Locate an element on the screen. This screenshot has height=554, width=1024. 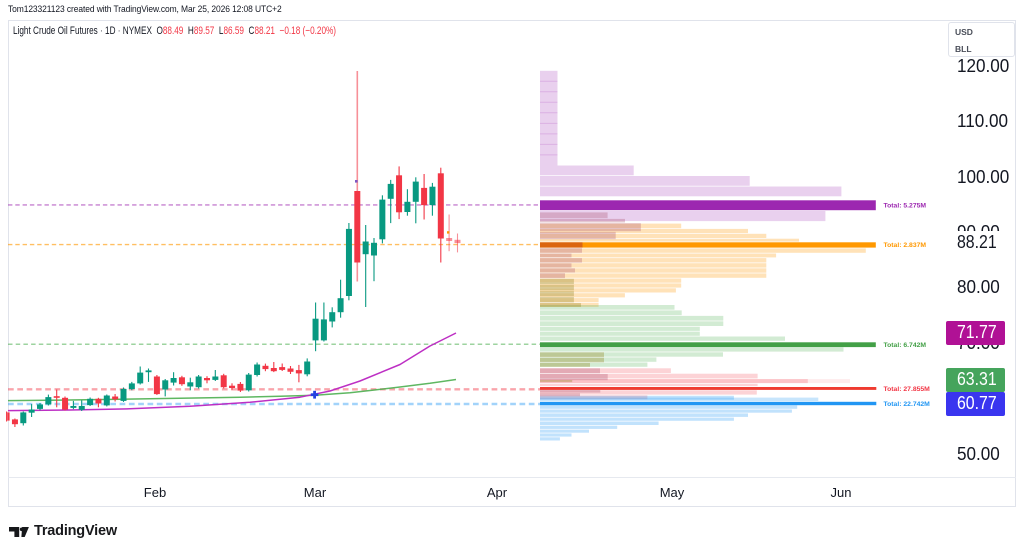
svg-text: Total: 2.837M is located at coordinates (905, 245).